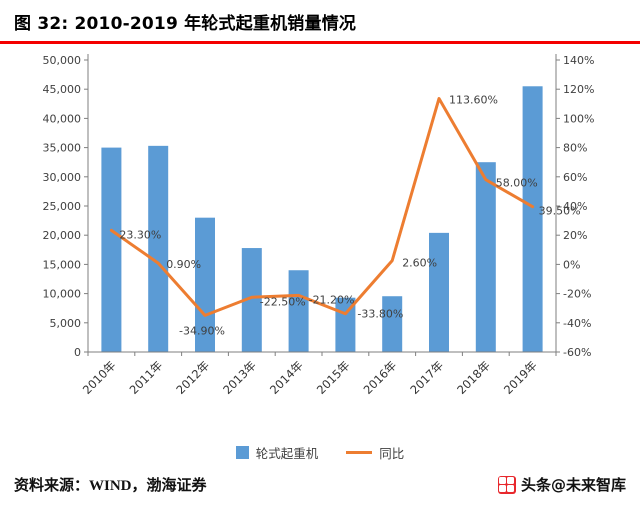  What do you see at coordinates (520, 377) in the screenshot?
I see `x-axis-category-label: 2019年` at bounding box center [520, 377].